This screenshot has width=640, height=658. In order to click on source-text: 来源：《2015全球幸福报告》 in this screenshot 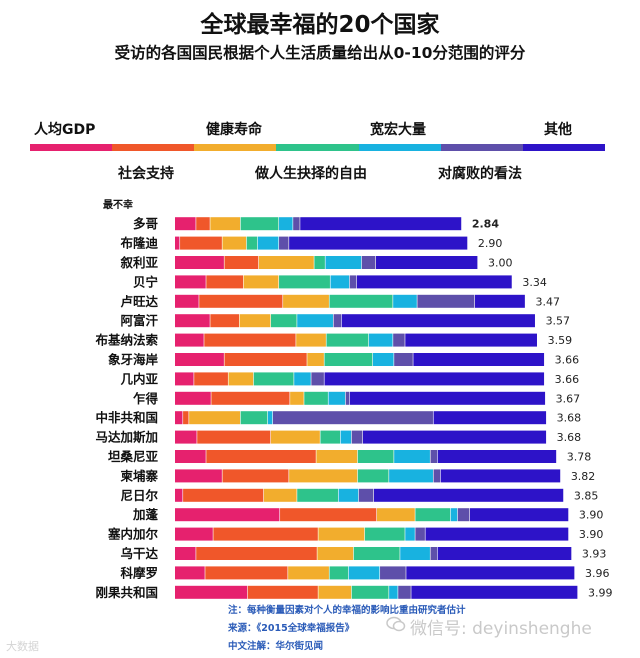, I will do `click(291, 628)`.